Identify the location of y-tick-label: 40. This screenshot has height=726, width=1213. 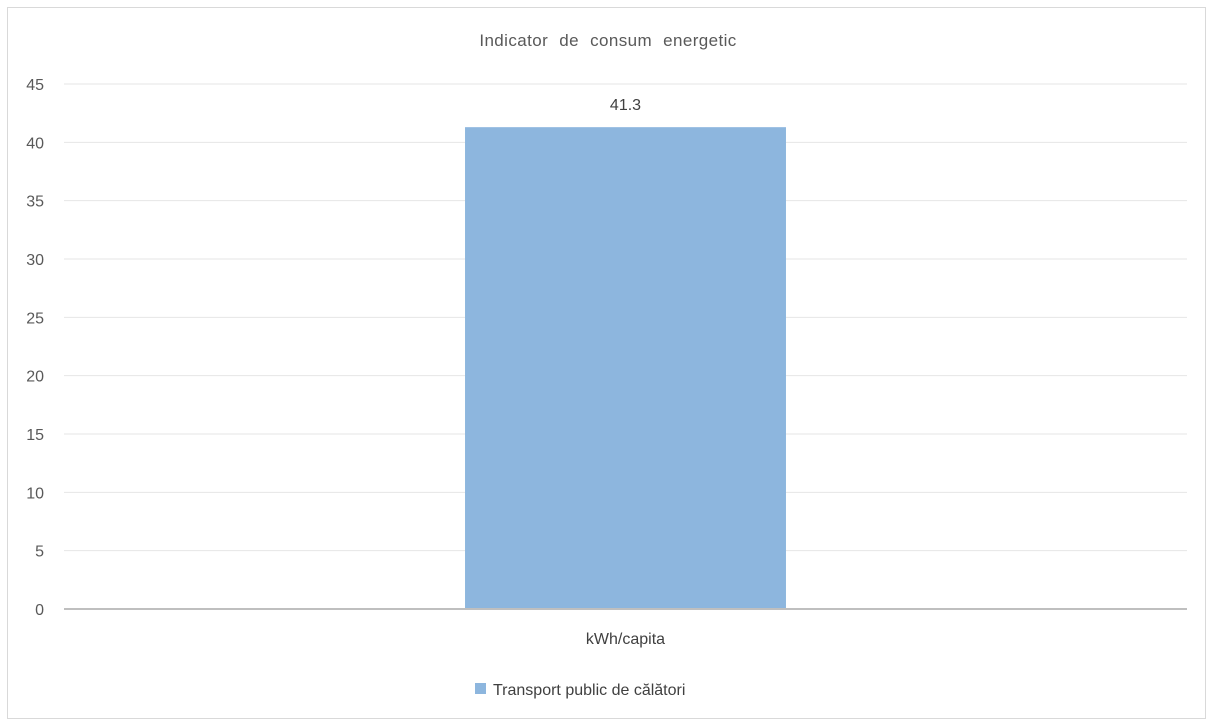
(35, 143).